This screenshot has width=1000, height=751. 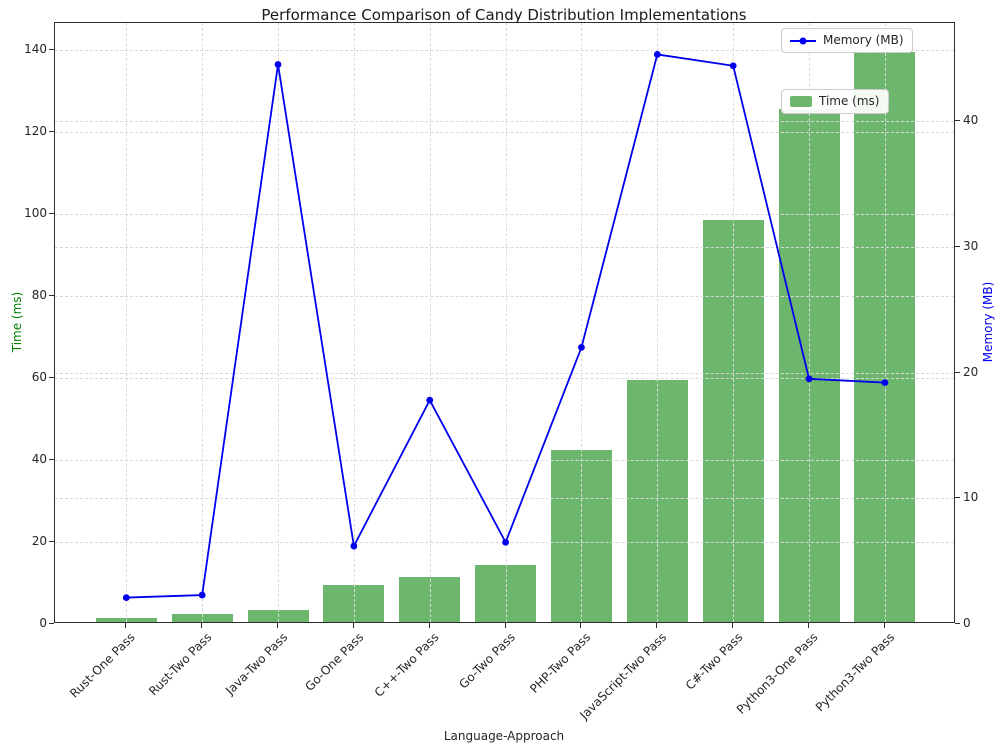 I want to click on x-tick-label: Python3-One Pass, so click(x=777, y=673).